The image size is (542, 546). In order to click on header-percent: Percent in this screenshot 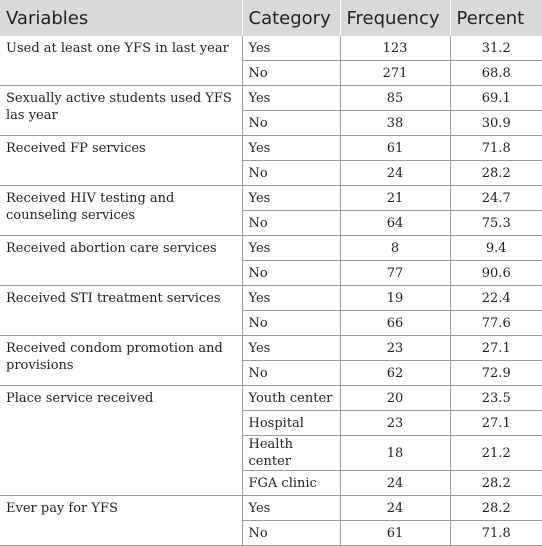, I will do `click(496, 18)`.